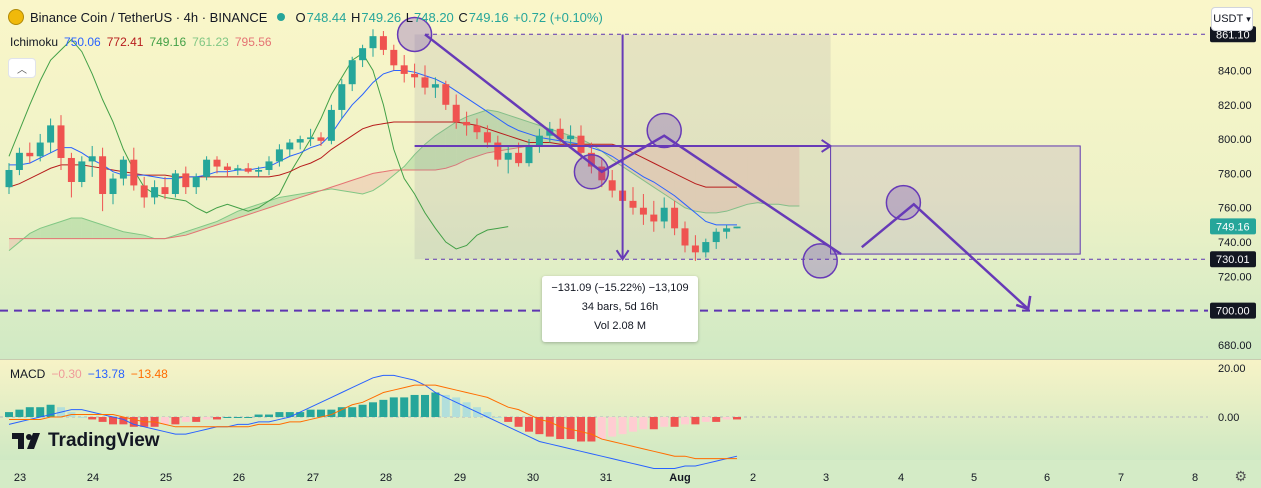 This screenshot has width=1261, height=488. I want to click on currency-button: USDT ▾, so click(1232, 19).